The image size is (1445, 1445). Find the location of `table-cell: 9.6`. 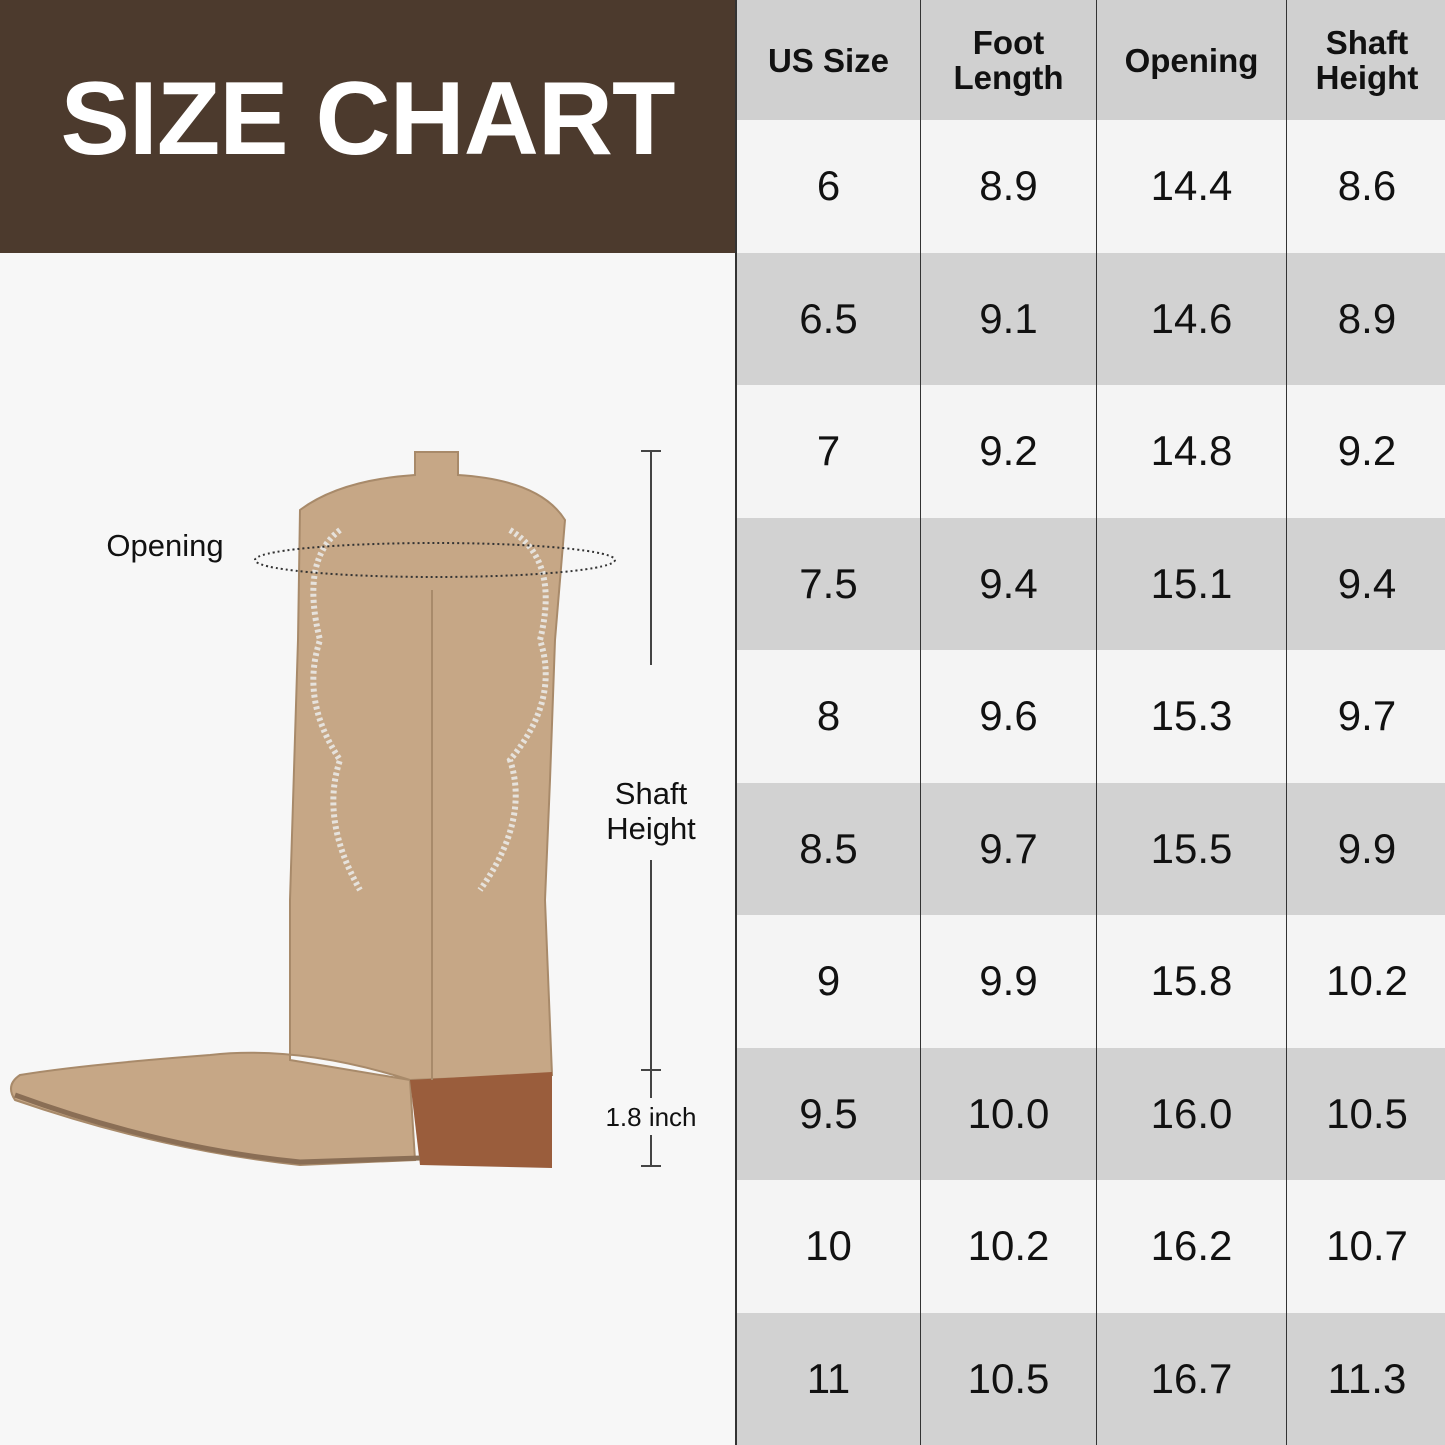

table-cell: 9.6 is located at coordinates (1009, 716).